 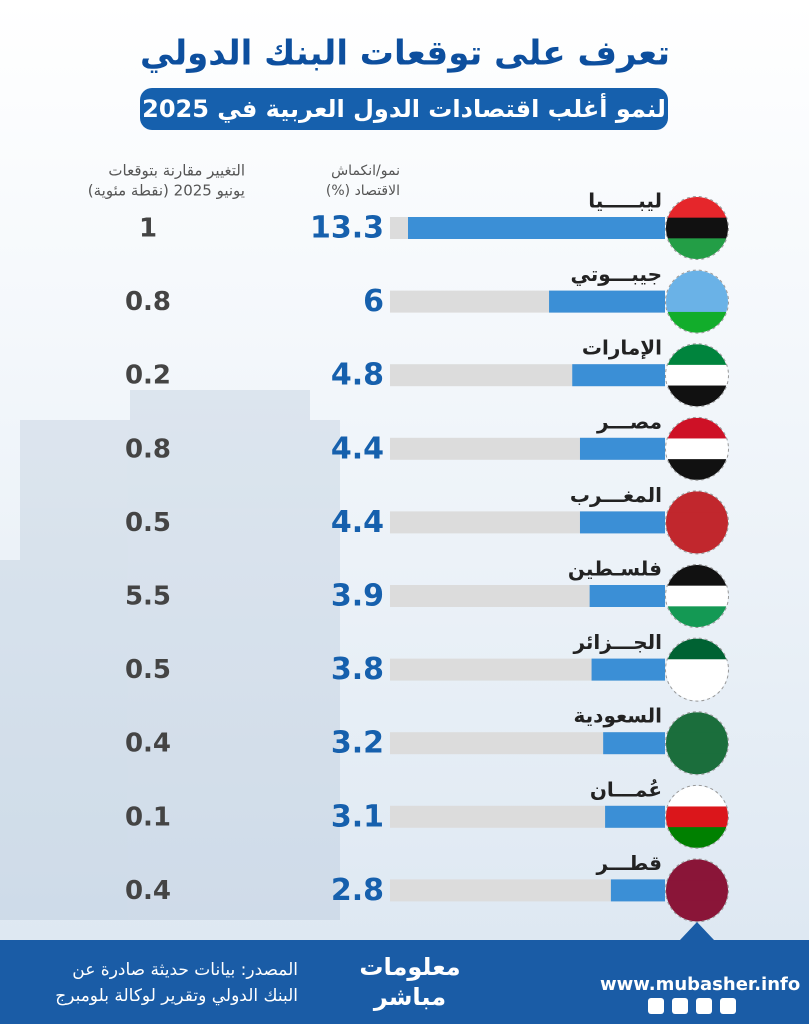 What do you see at coordinates (629, 421) in the screenshot?
I see `country-label: مصـــر` at bounding box center [629, 421].